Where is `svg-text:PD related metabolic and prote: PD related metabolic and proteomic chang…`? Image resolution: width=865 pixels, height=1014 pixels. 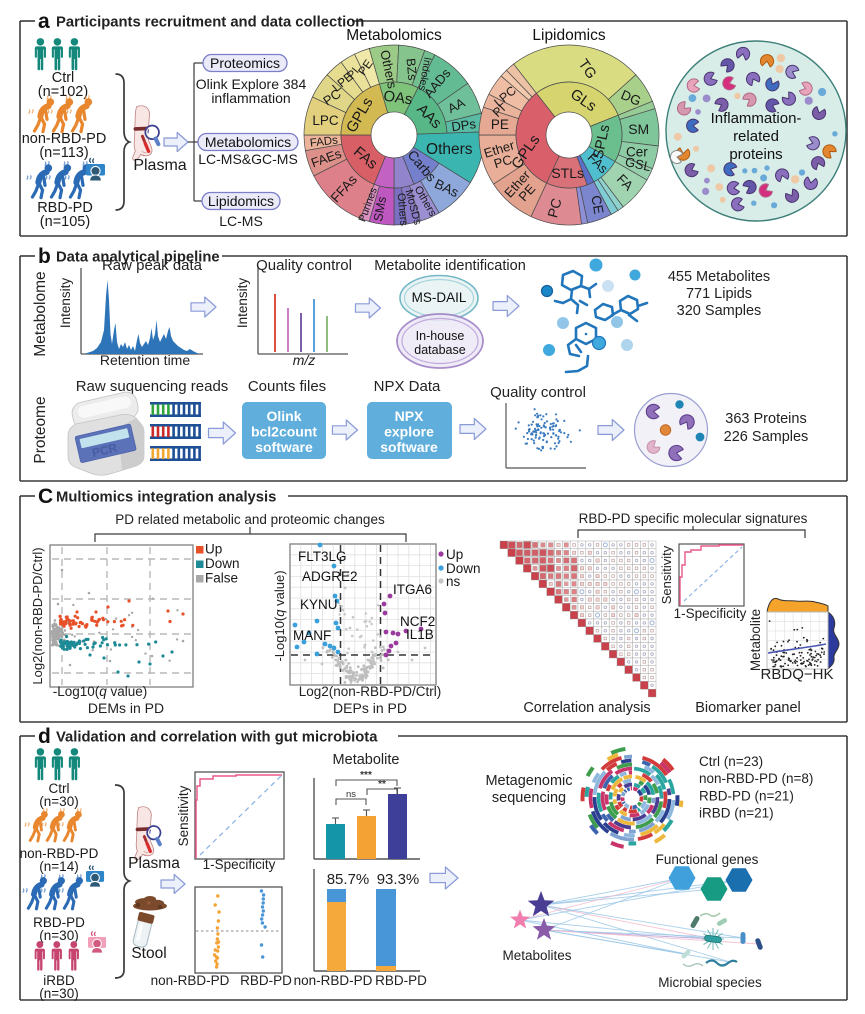
svg-text:PD related metabolic and prote: PD related metabolic and proteomic chang… is located at coordinates (250, 519).